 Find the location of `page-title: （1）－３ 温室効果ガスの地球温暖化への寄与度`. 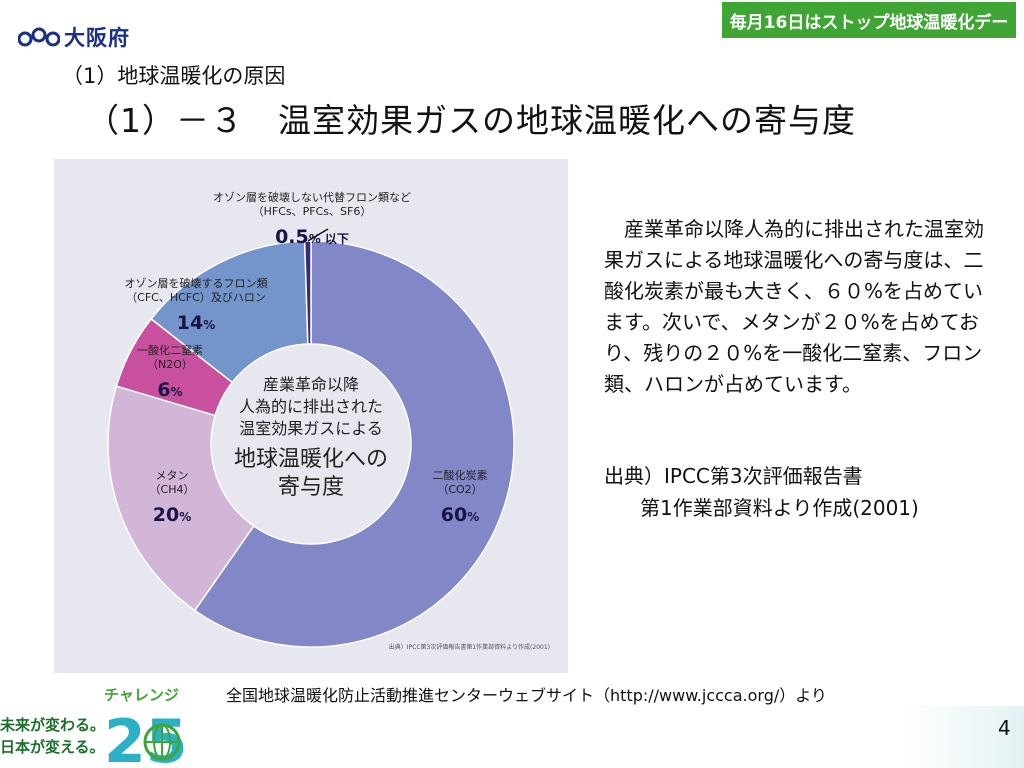

page-title: （1）－３ 温室効果ガスの地球温暖化への寄与度 is located at coordinates (471, 120).